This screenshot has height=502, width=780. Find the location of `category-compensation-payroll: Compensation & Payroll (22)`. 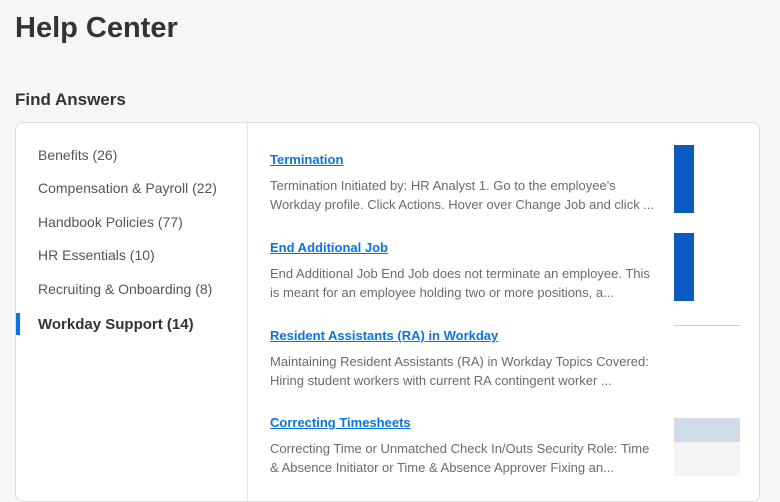

category-compensation-payroll: Compensation & Payroll (22) is located at coordinates (127, 188).